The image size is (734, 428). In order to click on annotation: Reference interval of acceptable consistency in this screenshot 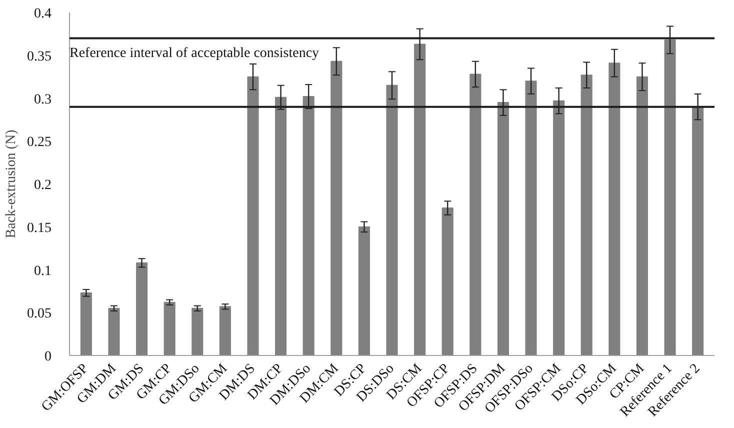, I will do `click(195, 54)`.